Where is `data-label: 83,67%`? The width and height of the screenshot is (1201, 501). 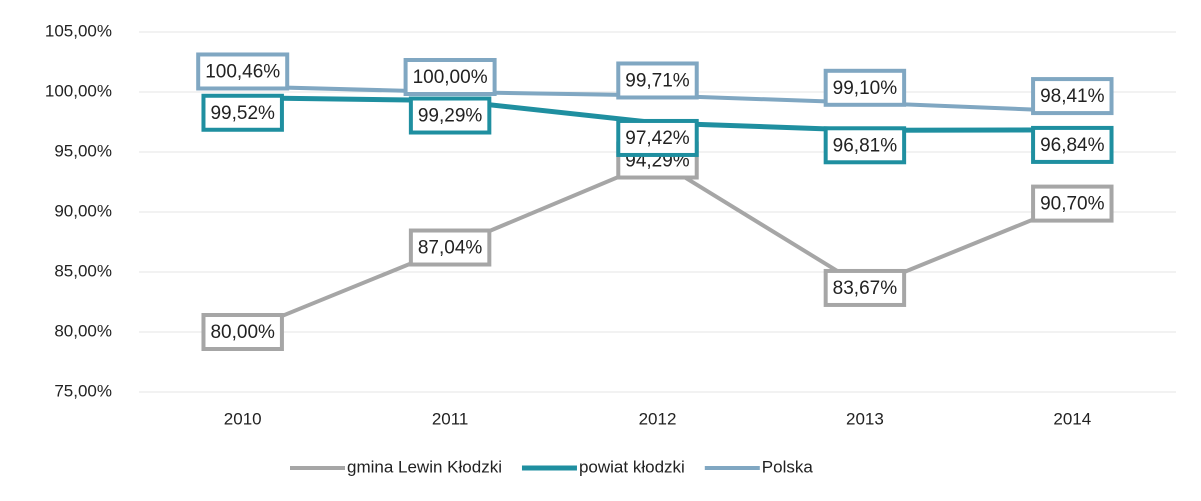 data-label: 83,67% is located at coordinates (865, 288).